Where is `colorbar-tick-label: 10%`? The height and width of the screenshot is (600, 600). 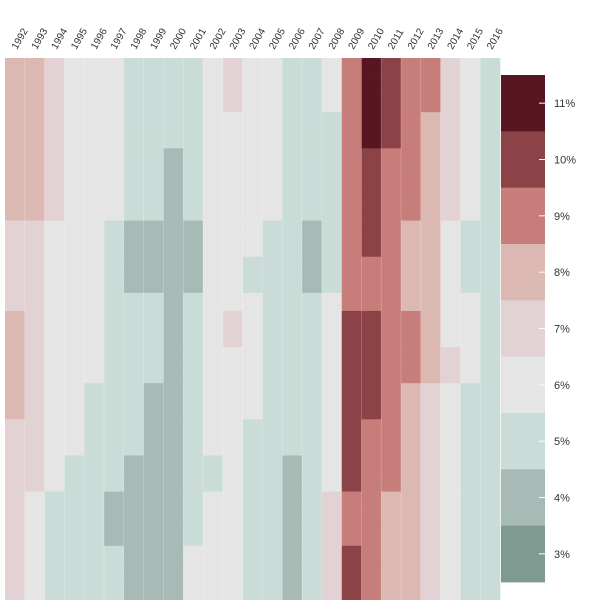 colorbar-tick-label: 10% is located at coordinates (565, 161).